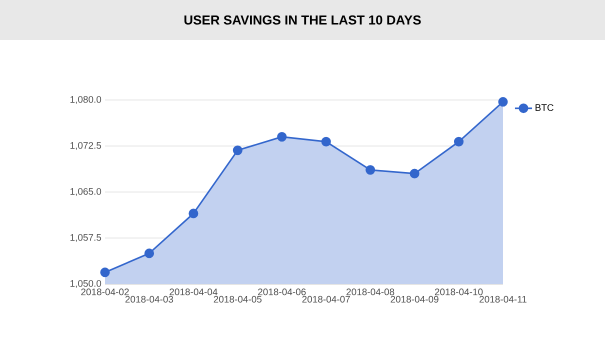 Image resolution: width=605 pixels, height=343 pixels. Describe the element at coordinates (149, 299) in the screenshot. I see `x-tick-label: 2018-04-03` at that location.